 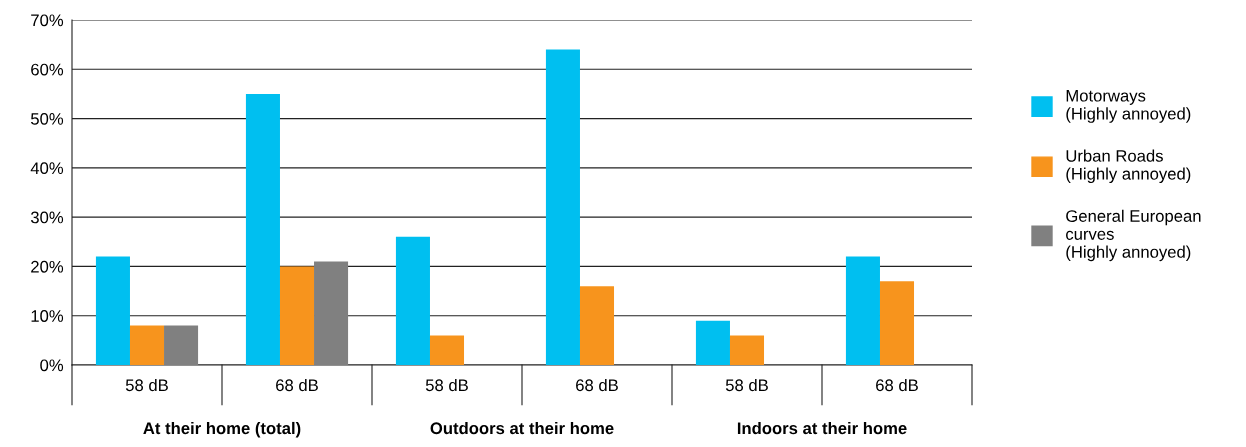 I want to click on y-tick-label: 0%, so click(x=52, y=365).